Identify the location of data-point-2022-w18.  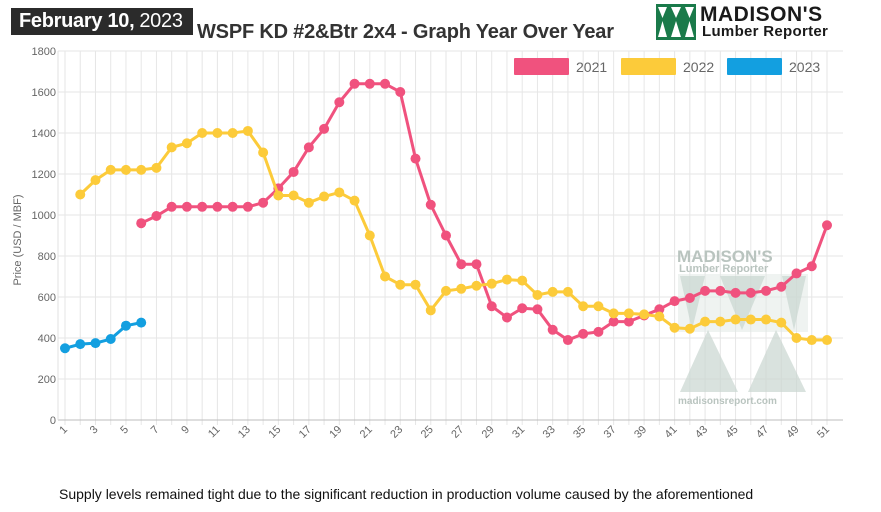
(324, 196).